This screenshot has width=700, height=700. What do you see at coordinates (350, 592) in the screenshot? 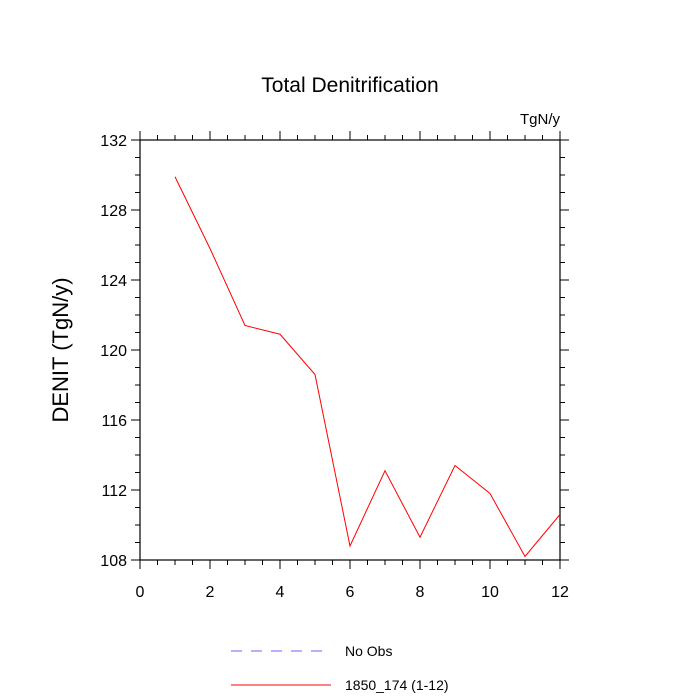
I see `x-tick-label: 6` at bounding box center [350, 592].